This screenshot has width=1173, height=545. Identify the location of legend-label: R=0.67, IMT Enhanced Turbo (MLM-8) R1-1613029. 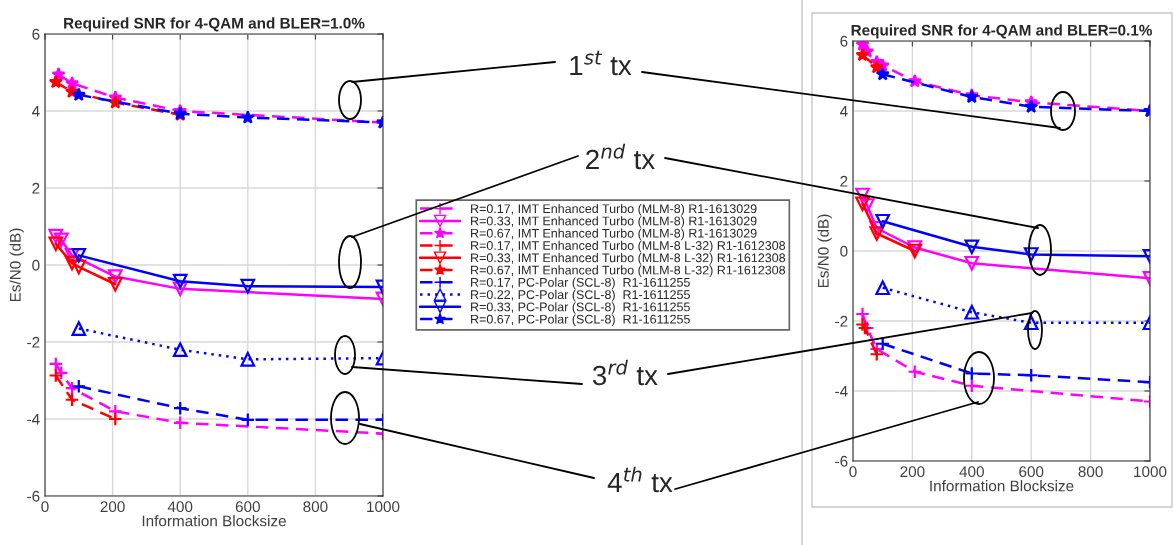
(614, 234).